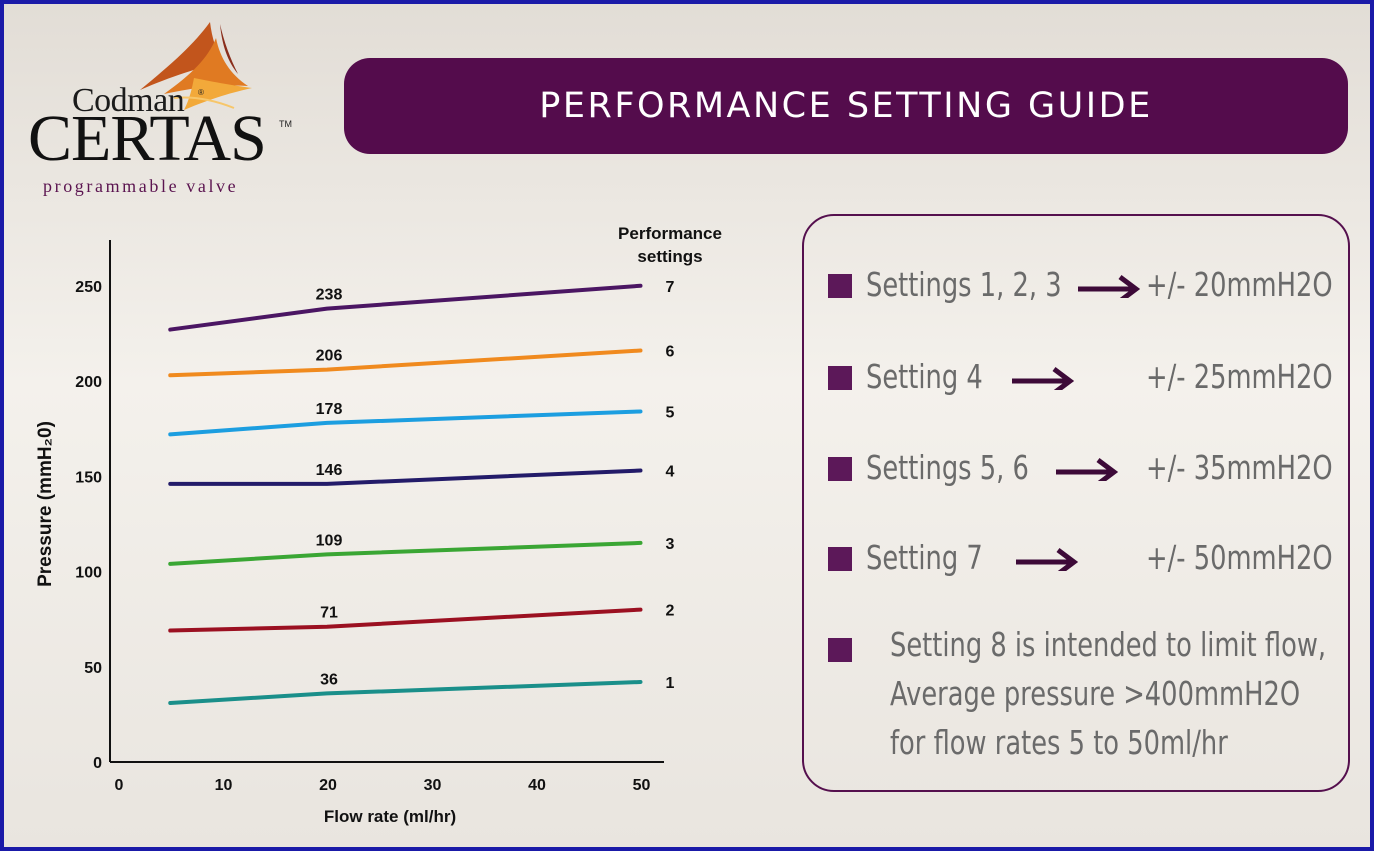  I want to click on series-name-label: 6, so click(670, 352).